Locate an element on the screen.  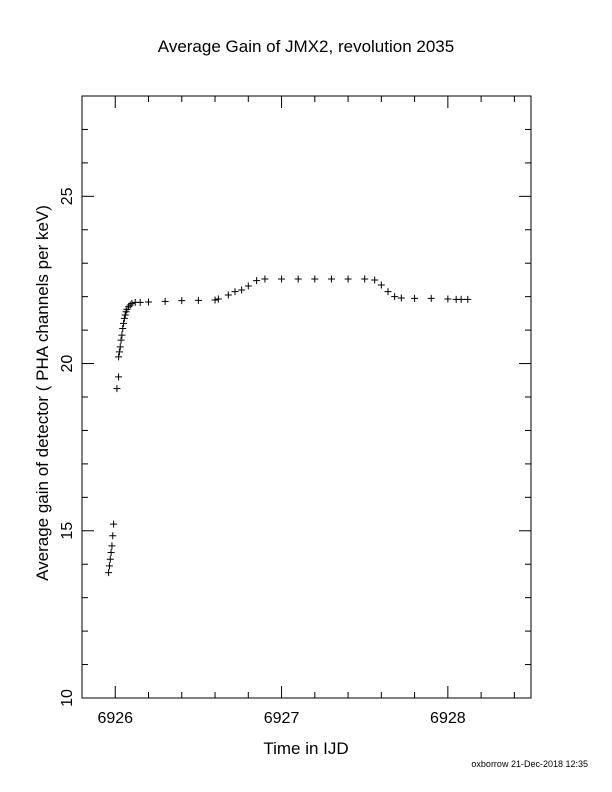
x-tick-label: 6927 is located at coordinates (282, 718).